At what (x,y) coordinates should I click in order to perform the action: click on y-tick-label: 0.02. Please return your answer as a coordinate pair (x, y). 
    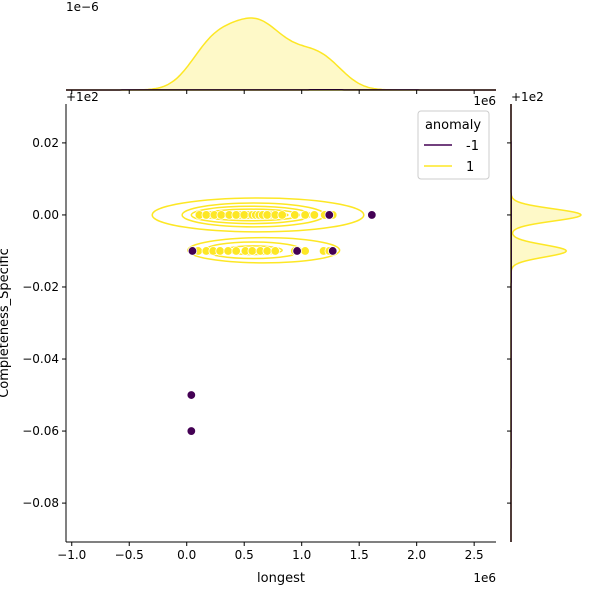
    Looking at the image, I should click on (45, 143).